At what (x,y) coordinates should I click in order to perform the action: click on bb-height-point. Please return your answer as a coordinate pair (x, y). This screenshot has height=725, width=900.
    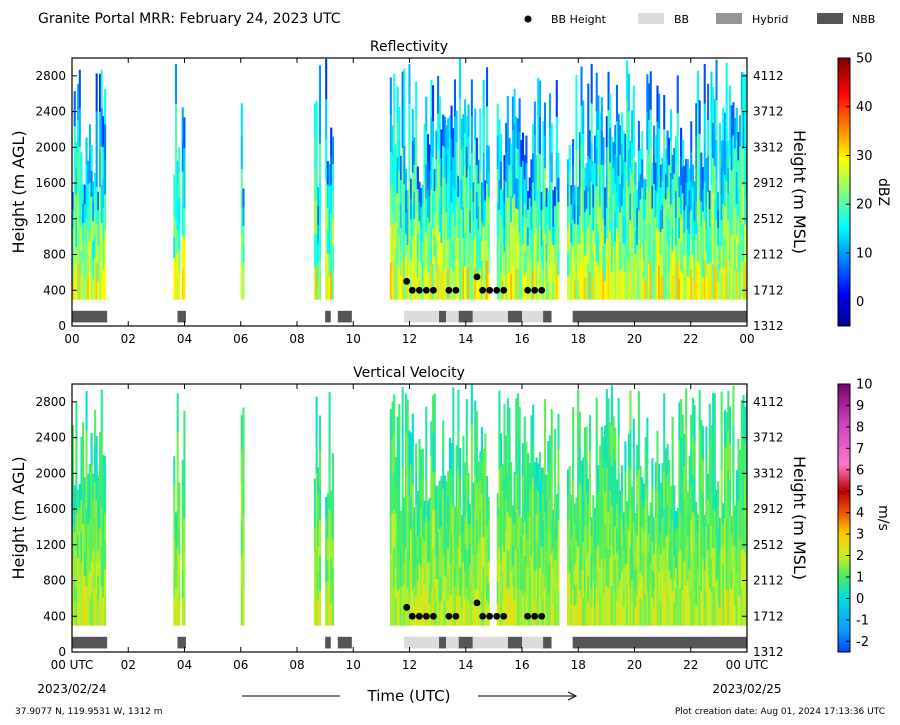
    Looking at the image, I should click on (433, 616).